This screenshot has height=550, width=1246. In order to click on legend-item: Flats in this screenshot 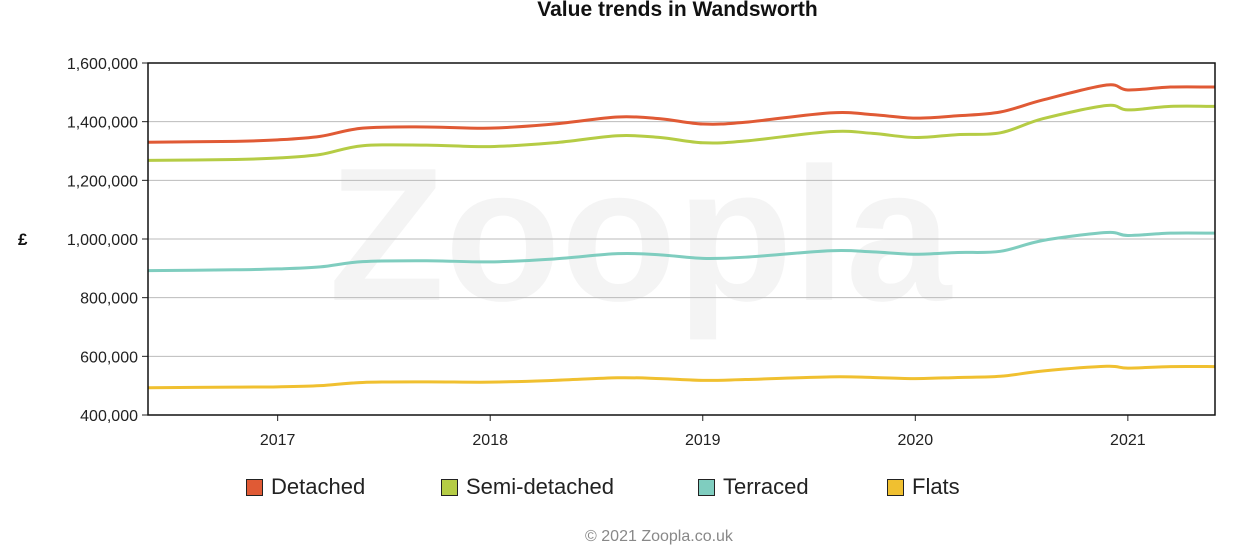, I will do `click(923, 487)`.